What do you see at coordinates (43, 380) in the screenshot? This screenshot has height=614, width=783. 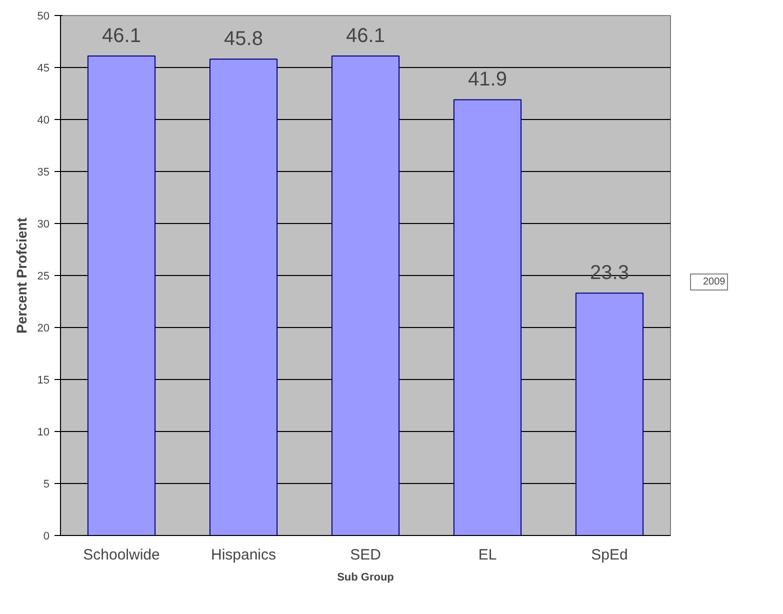 I see `y-tick-label: 15` at bounding box center [43, 380].